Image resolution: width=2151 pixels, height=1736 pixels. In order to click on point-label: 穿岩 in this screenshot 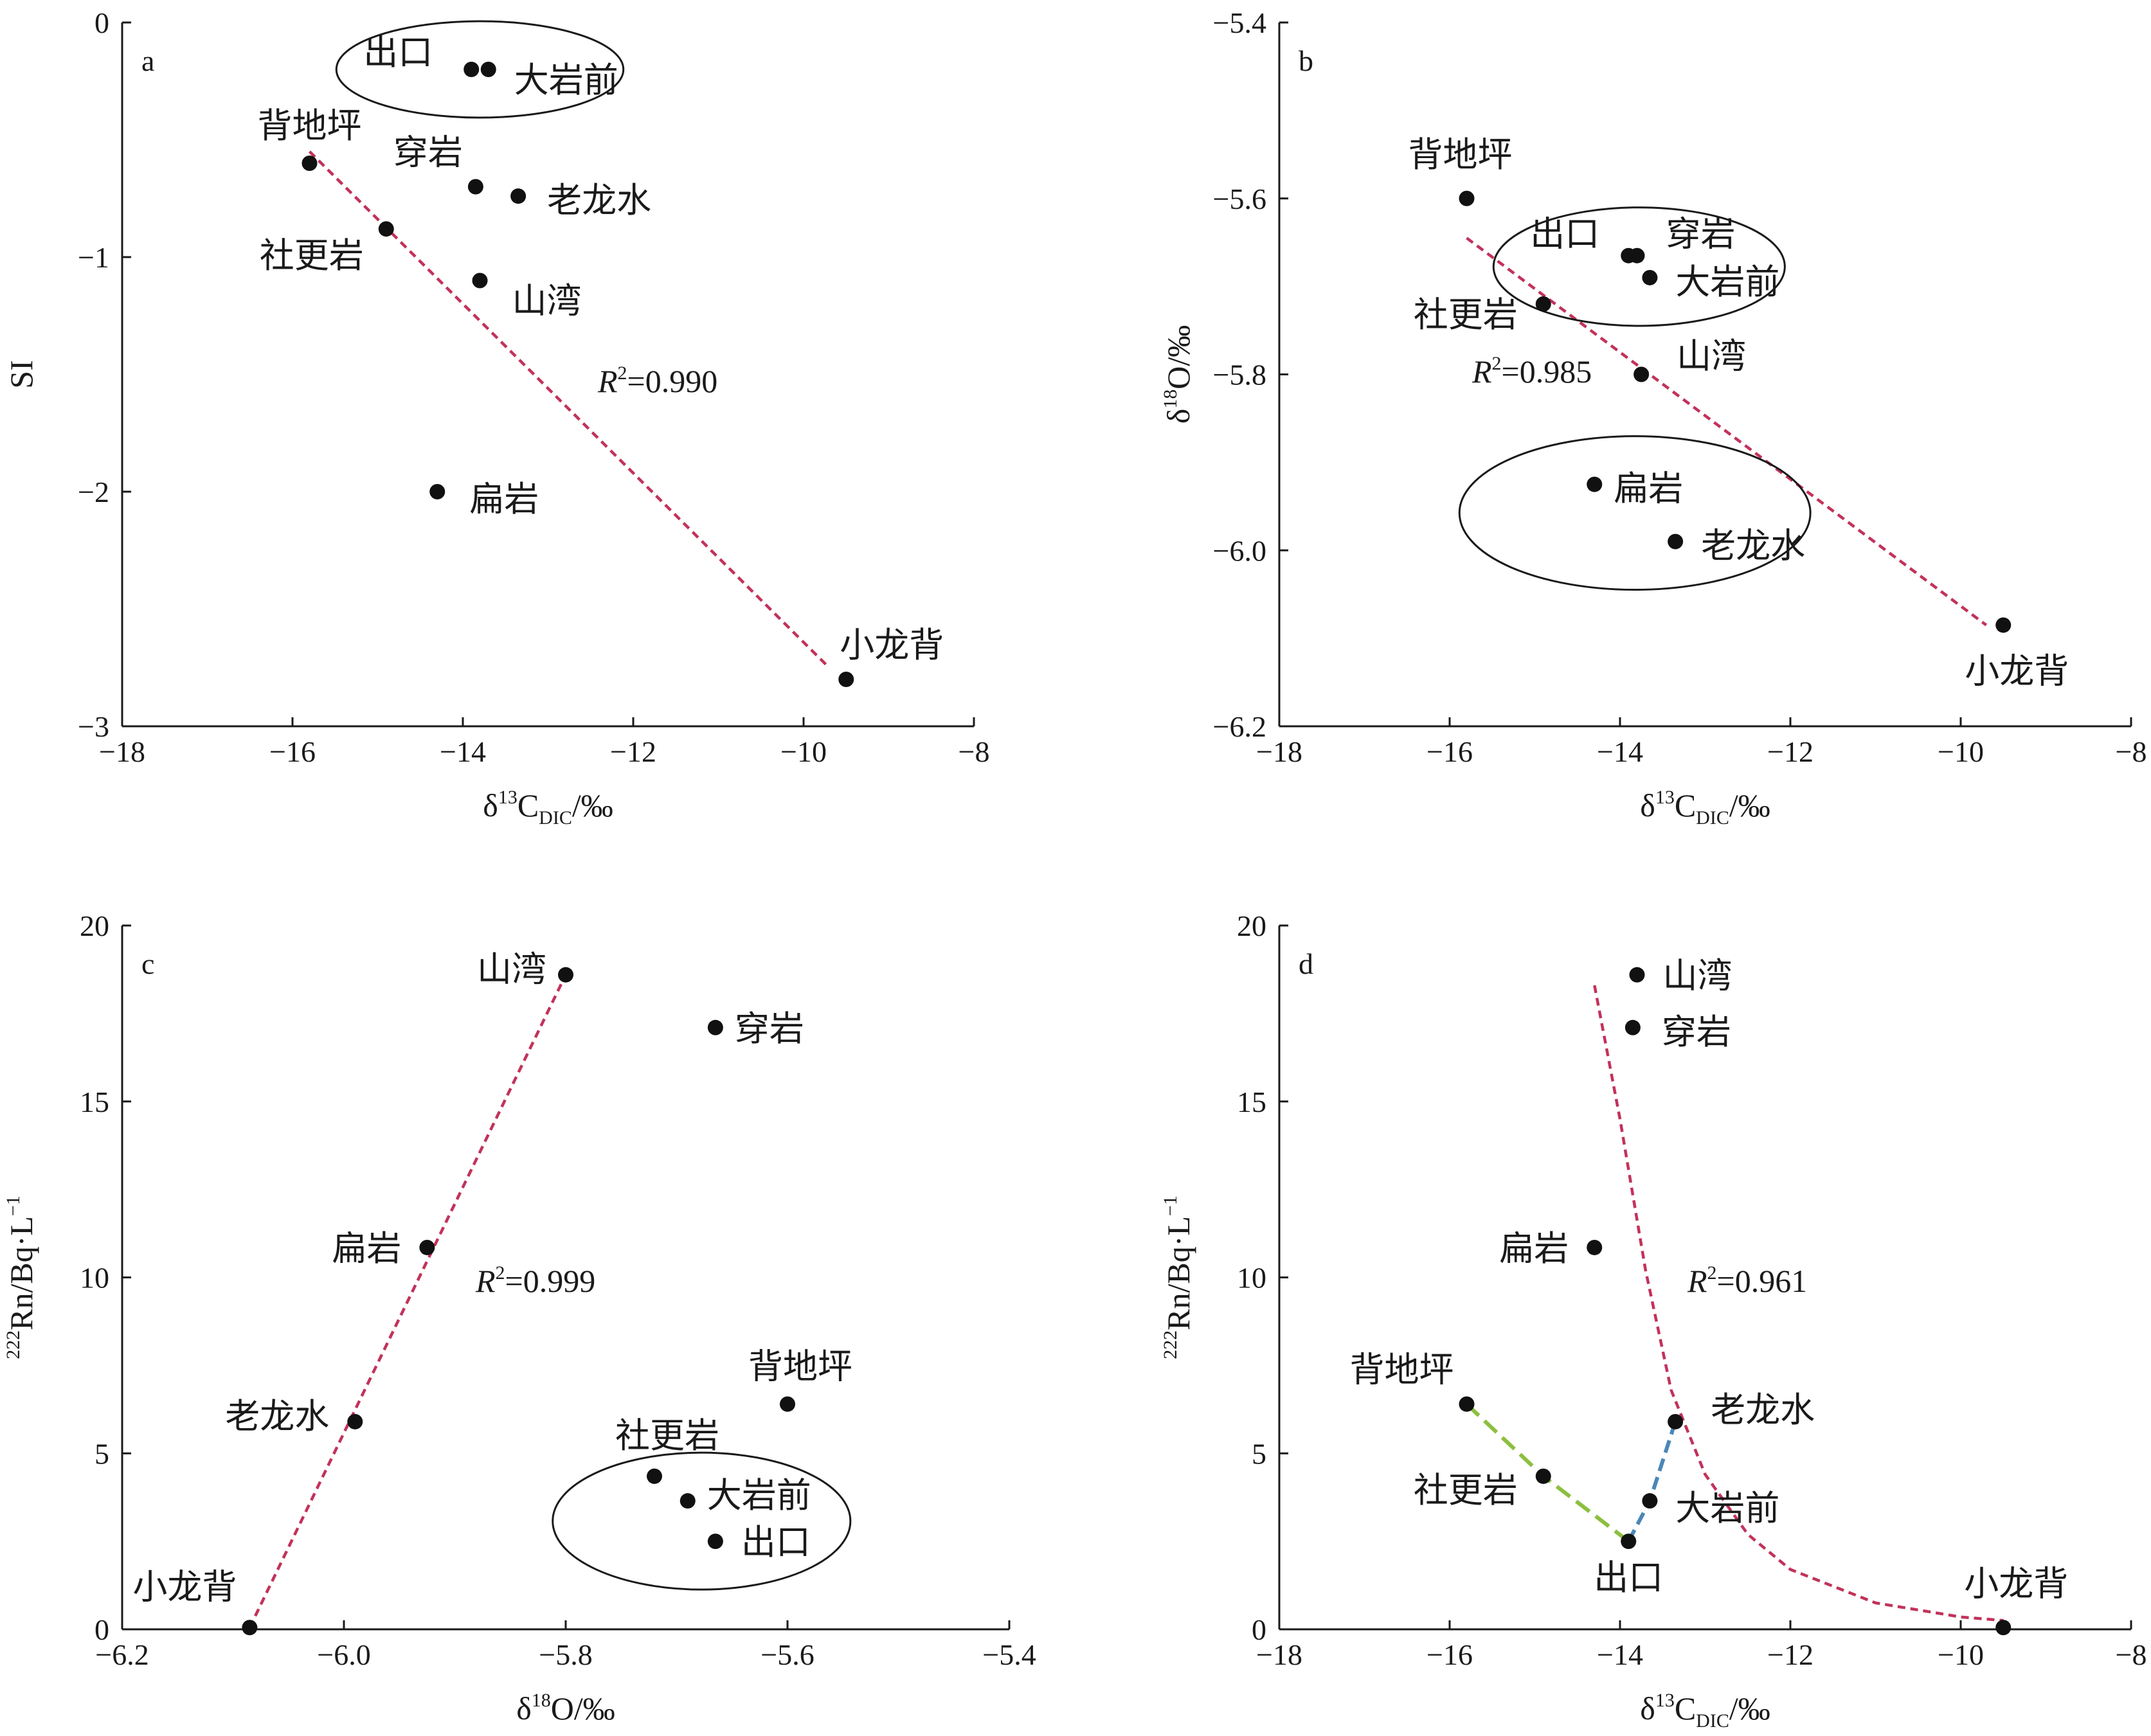, I will do `click(770, 1029)`.